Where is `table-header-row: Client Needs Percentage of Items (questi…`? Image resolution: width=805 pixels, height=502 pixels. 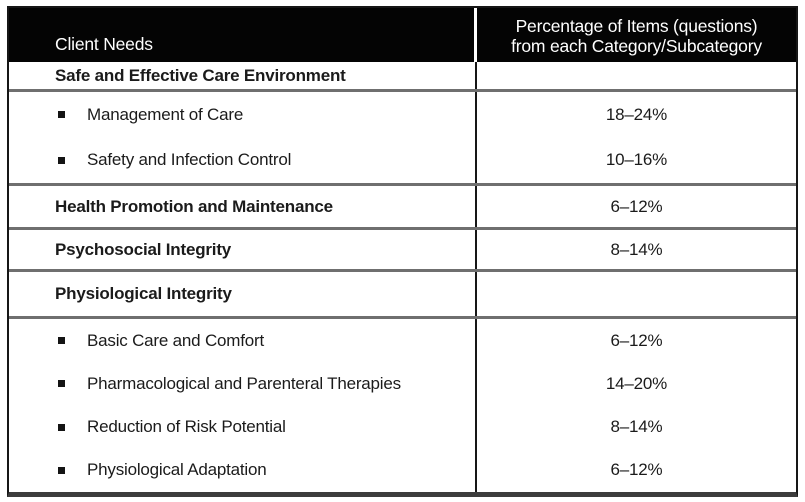
table-header-row: Client Needs Percentage of Items (questi… is located at coordinates (402, 35).